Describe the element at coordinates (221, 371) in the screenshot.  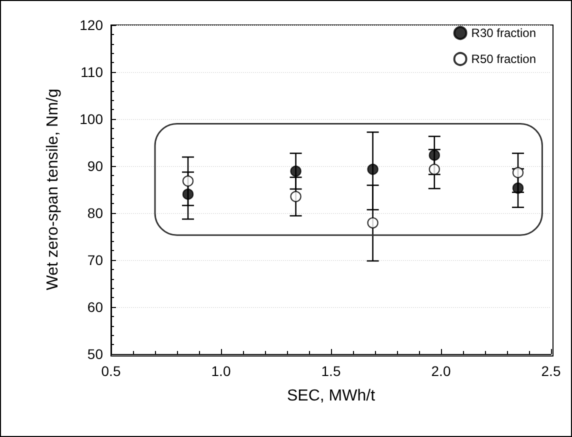
I see `x-tick-label: 1.0` at that location.